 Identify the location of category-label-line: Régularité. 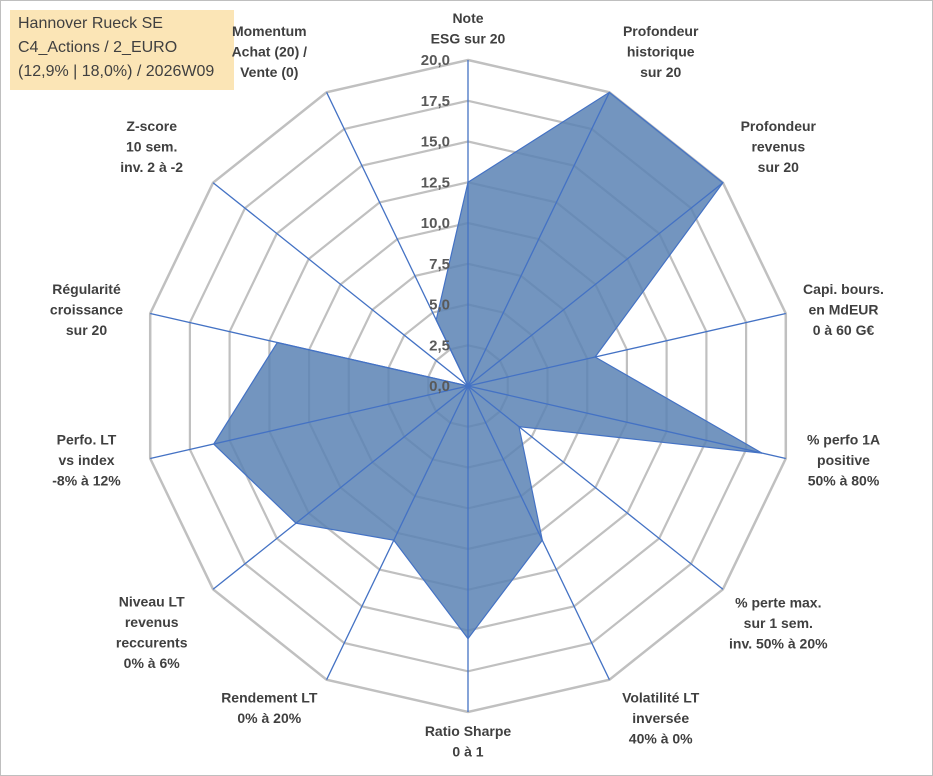
(86, 289).